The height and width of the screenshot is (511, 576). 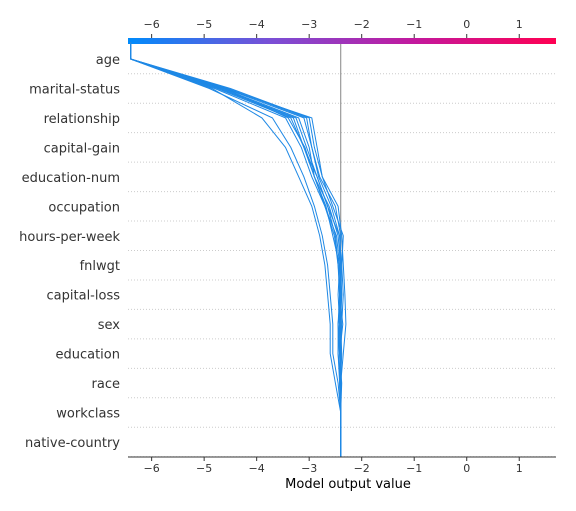 I want to click on feature-label: capital-gain, so click(x=82, y=148).